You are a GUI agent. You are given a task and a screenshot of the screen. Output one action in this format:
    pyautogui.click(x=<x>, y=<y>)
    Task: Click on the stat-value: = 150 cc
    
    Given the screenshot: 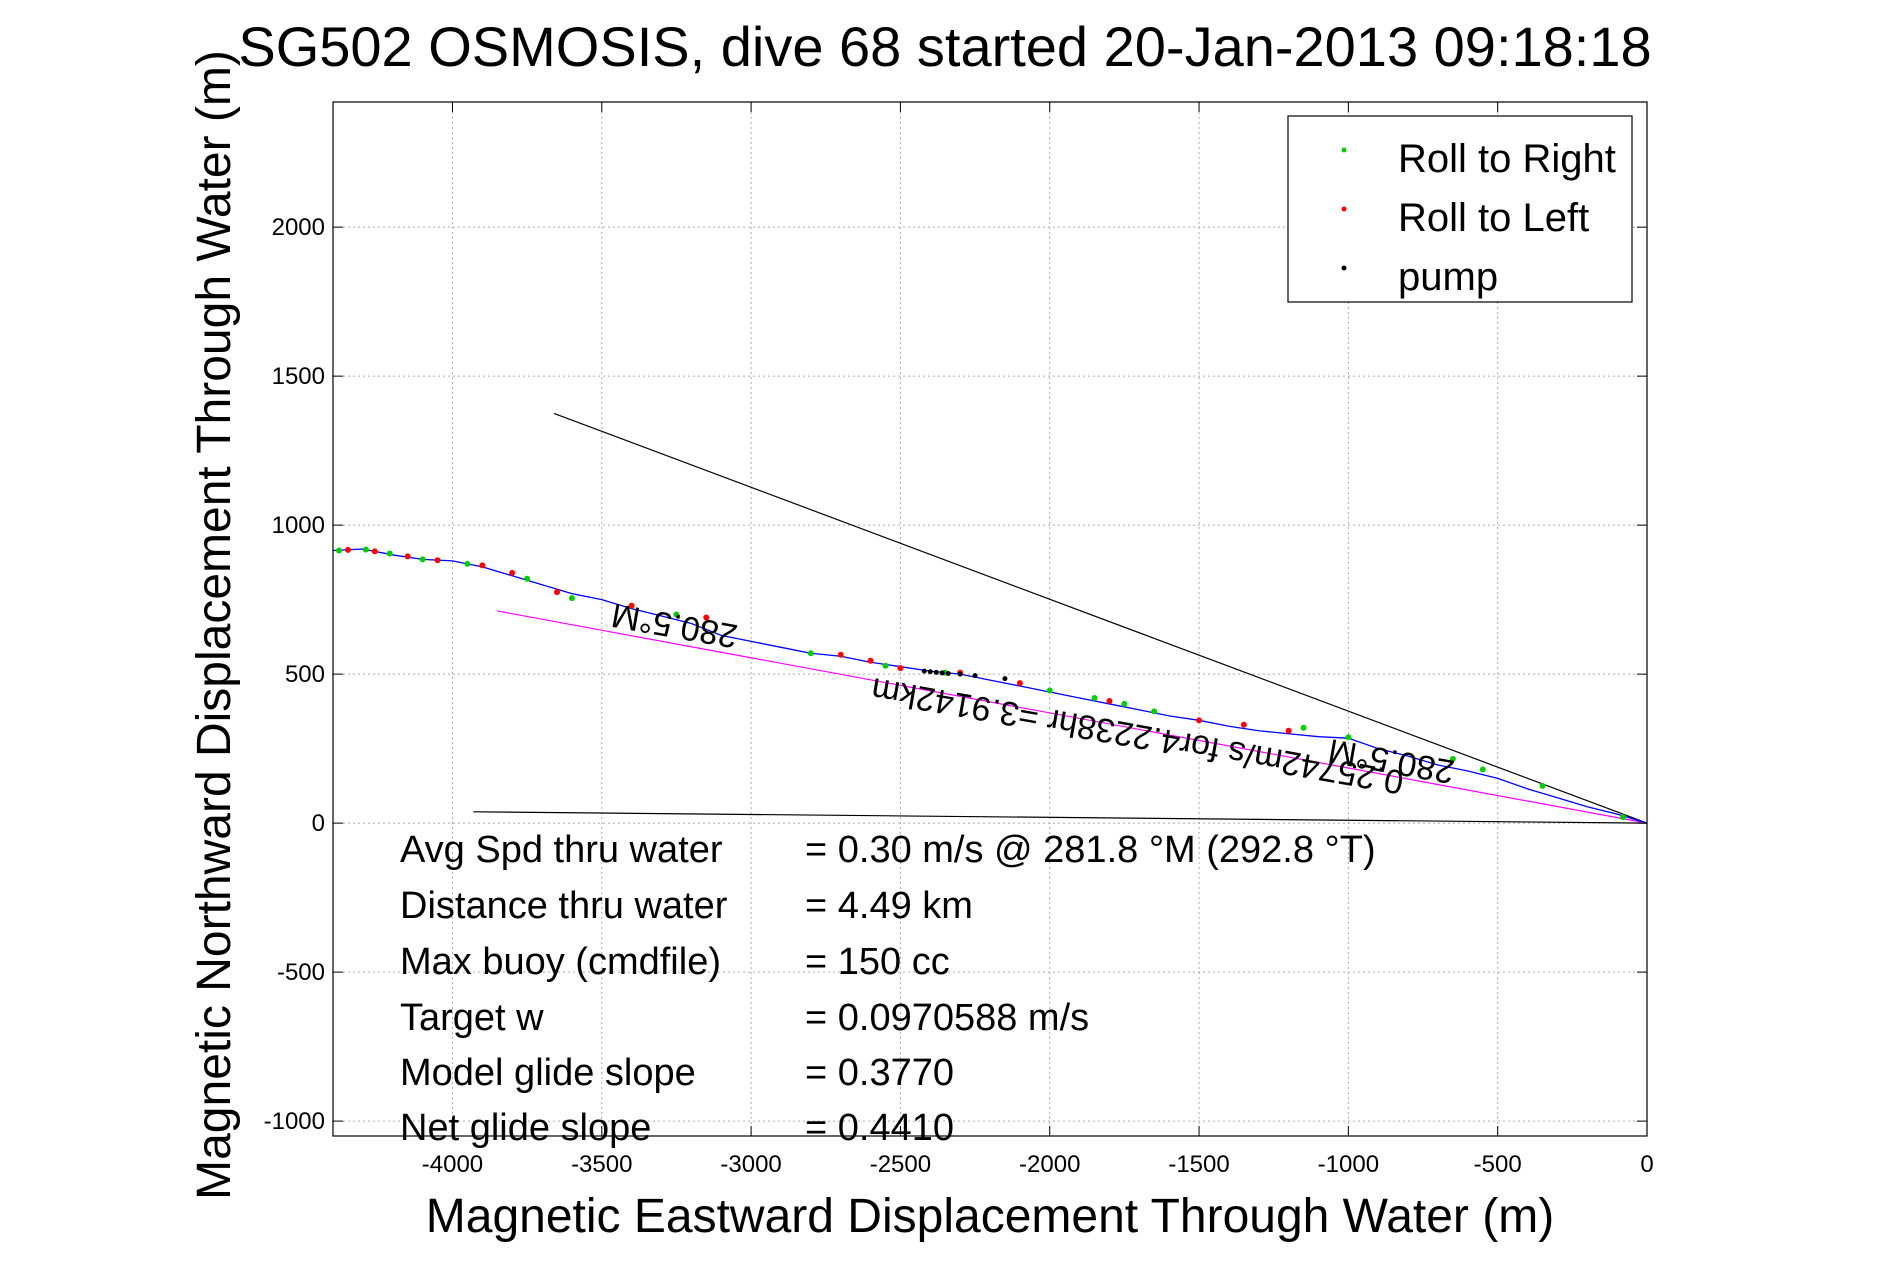 What is the action you would take?
    pyautogui.click(x=877, y=962)
    